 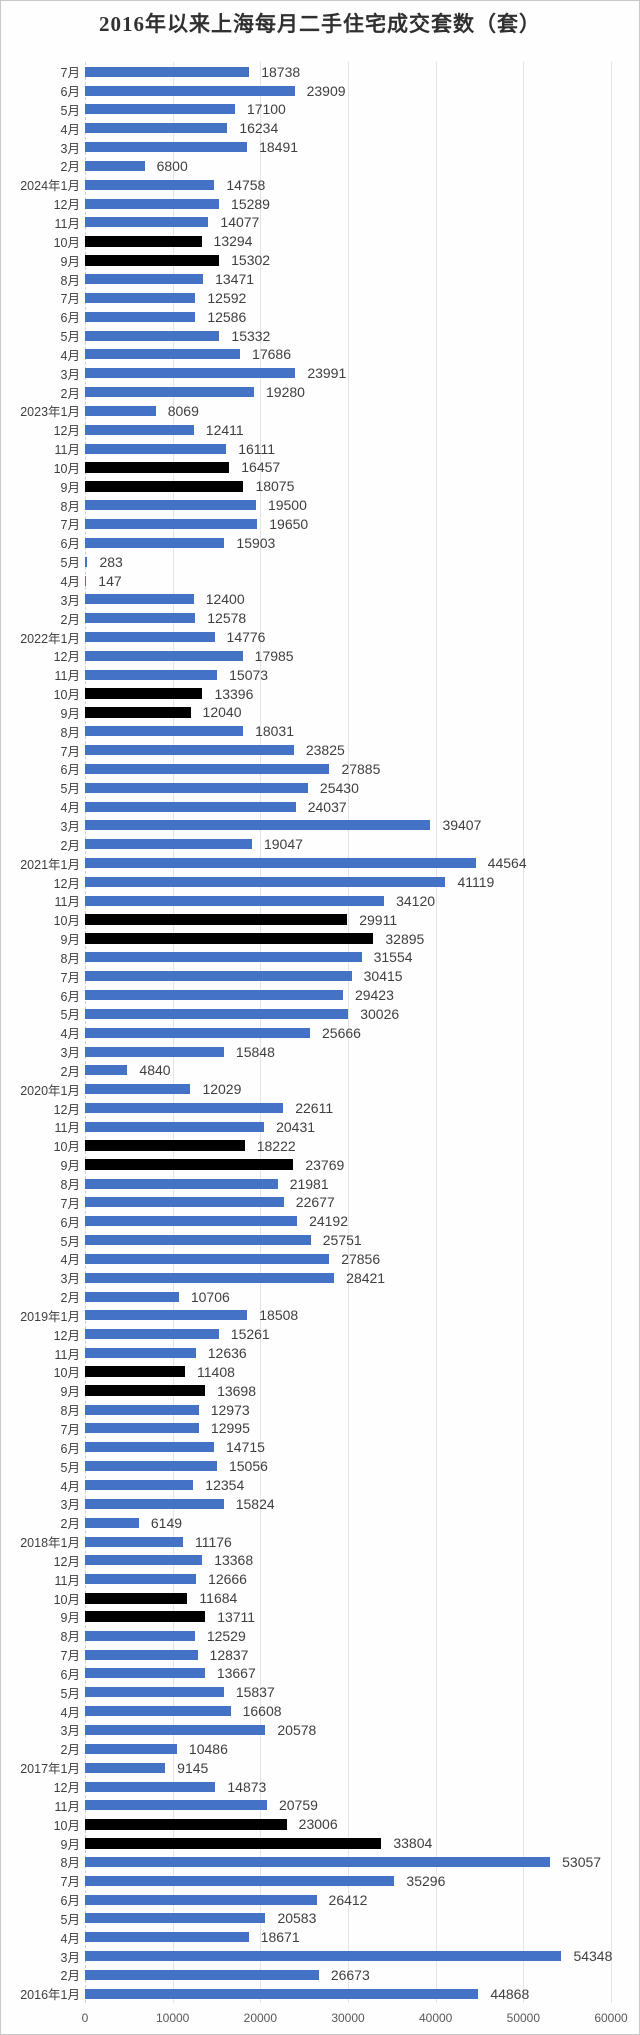 What do you see at coordinates (348, 128) in the screenshot?
I see `bar-track: 16234` at bounding box center [348, 128].